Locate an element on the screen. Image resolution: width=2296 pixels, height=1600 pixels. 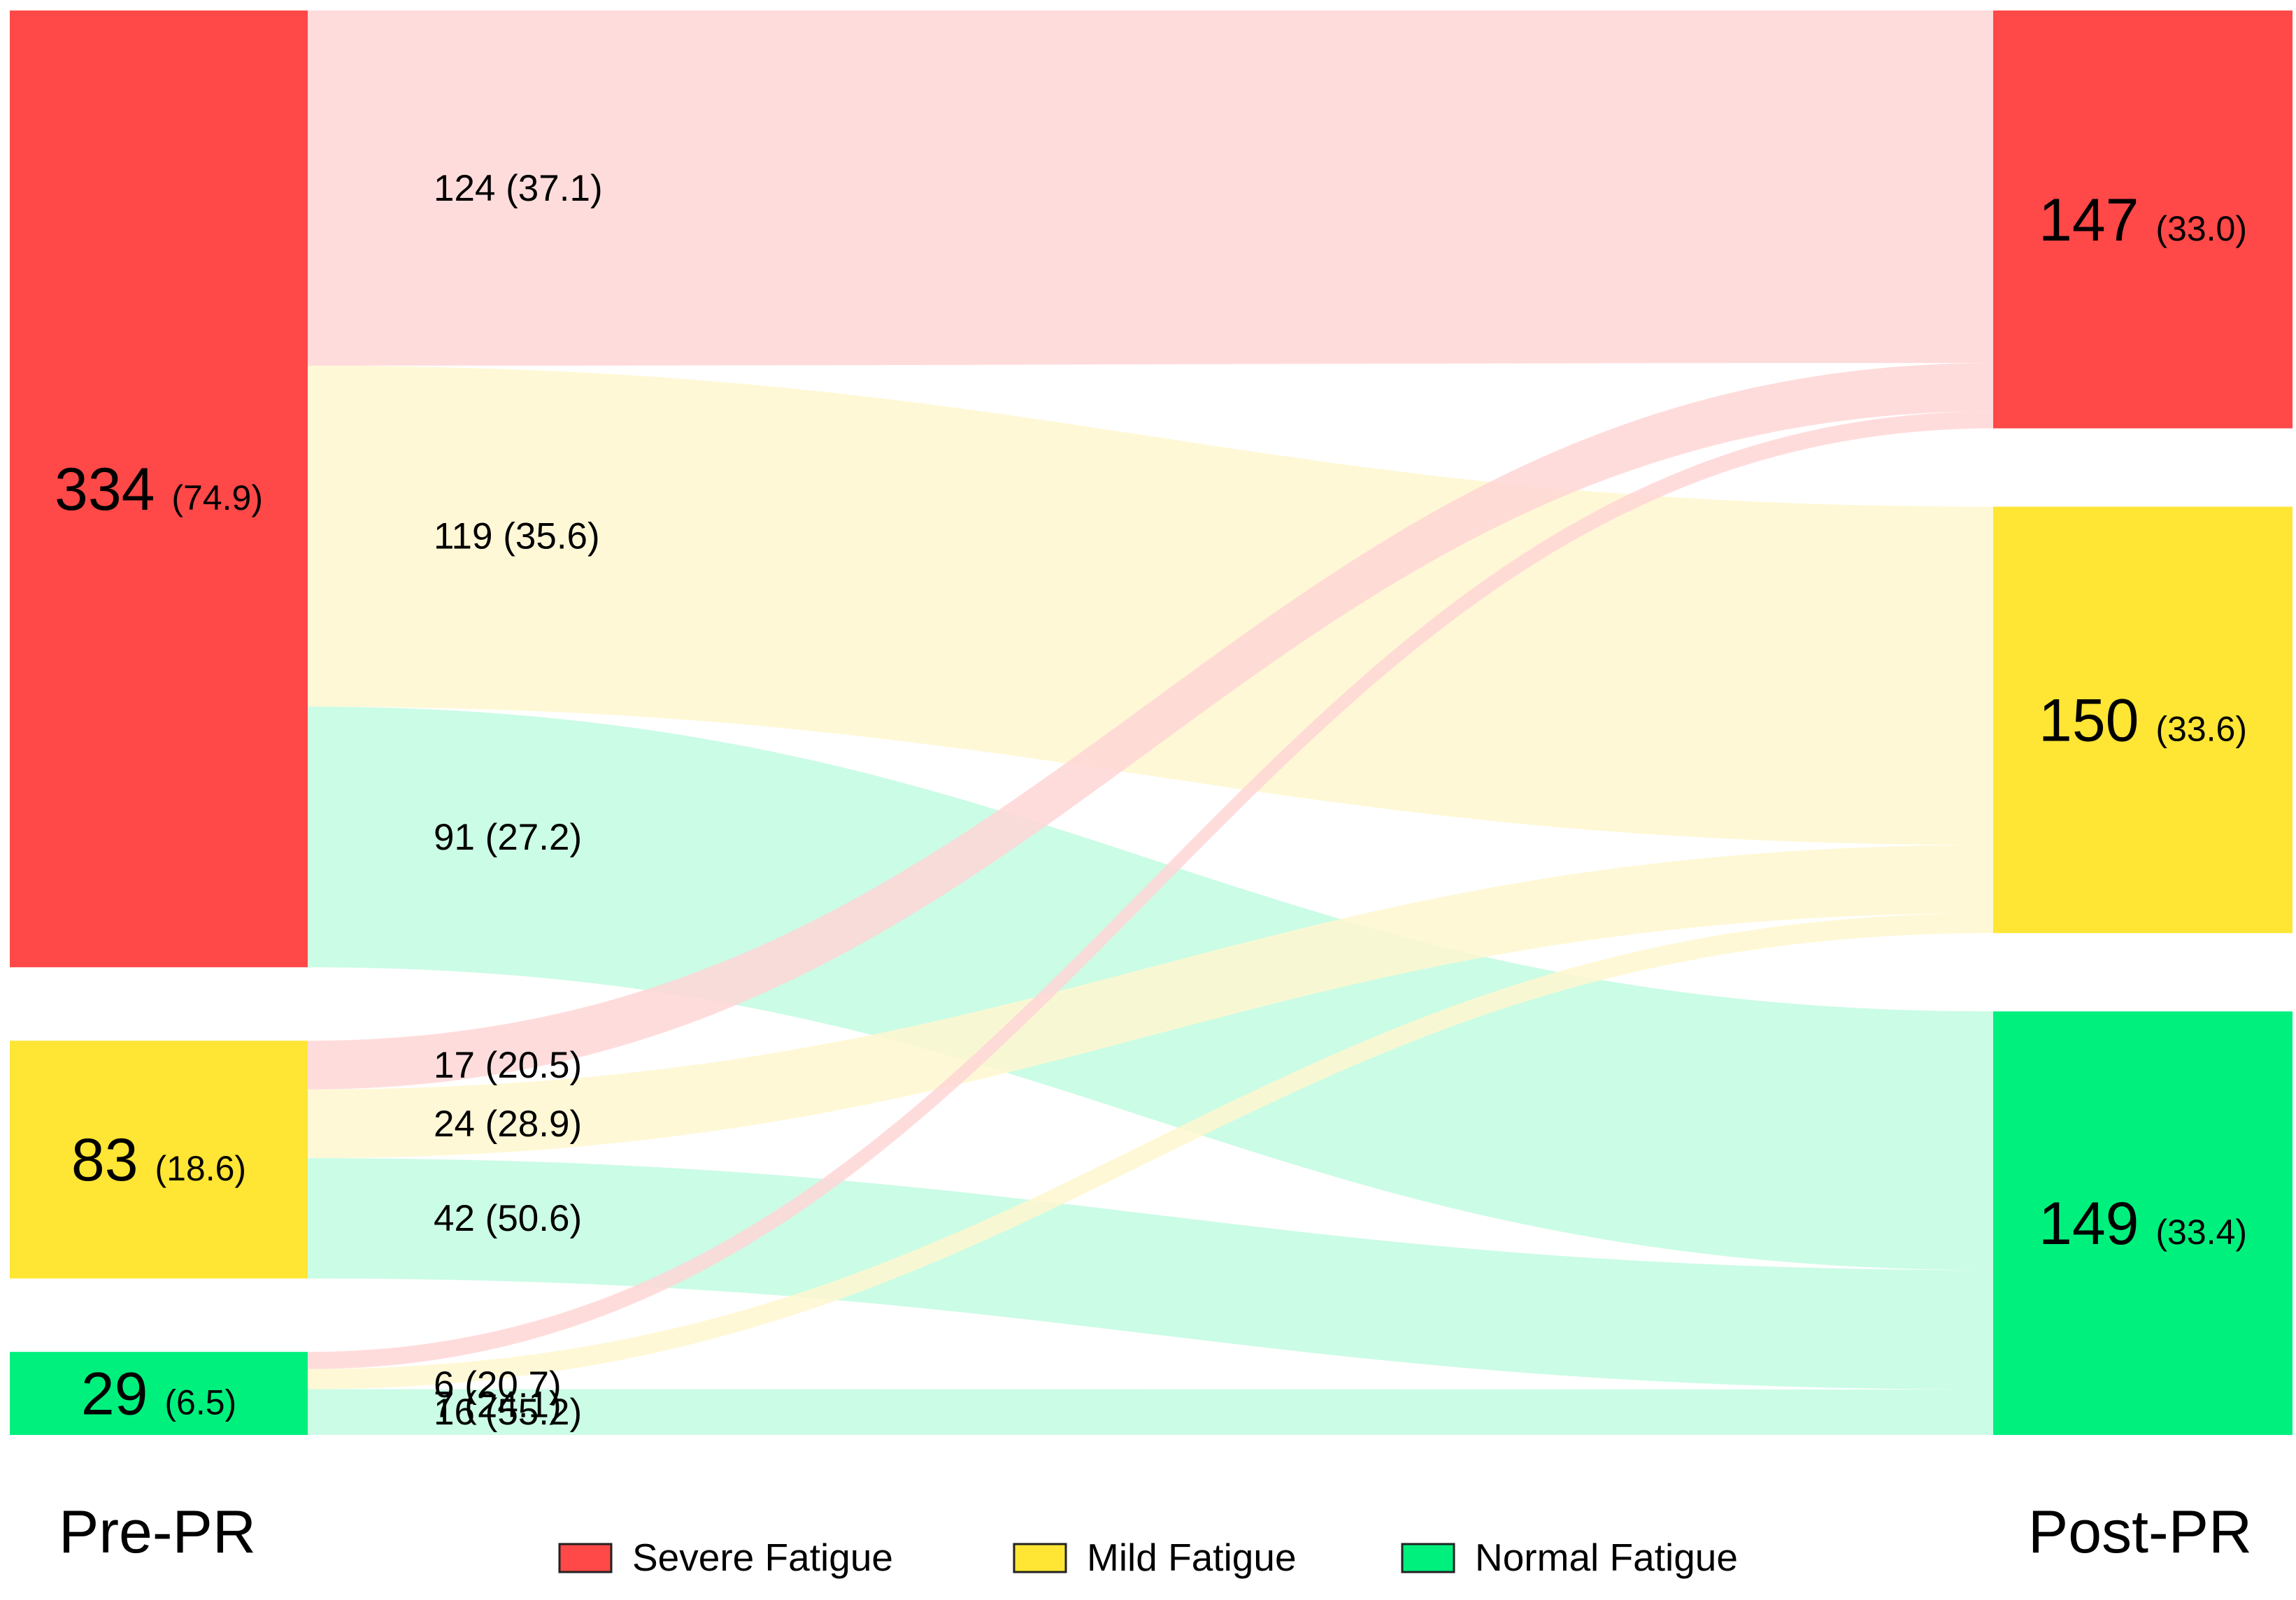
post-node-label-normal: 149 (33.4) is located at coordinates (2143, 1223).